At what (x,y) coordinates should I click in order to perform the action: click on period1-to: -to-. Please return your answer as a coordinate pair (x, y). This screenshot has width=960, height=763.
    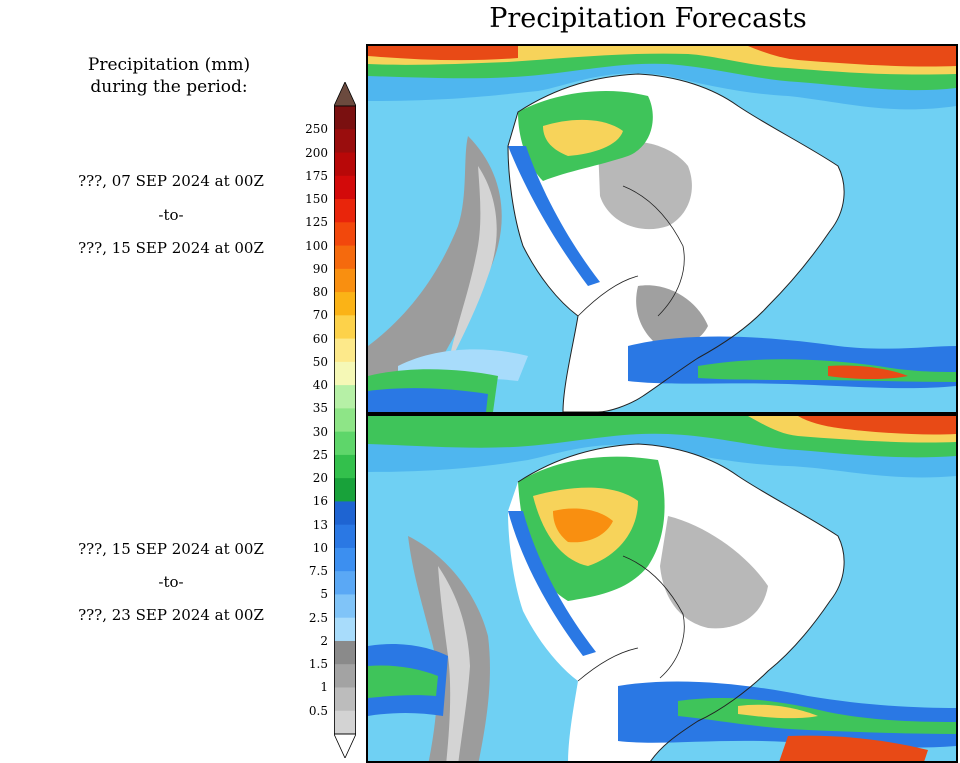
    Looking at the image, I should click on (171, 215).